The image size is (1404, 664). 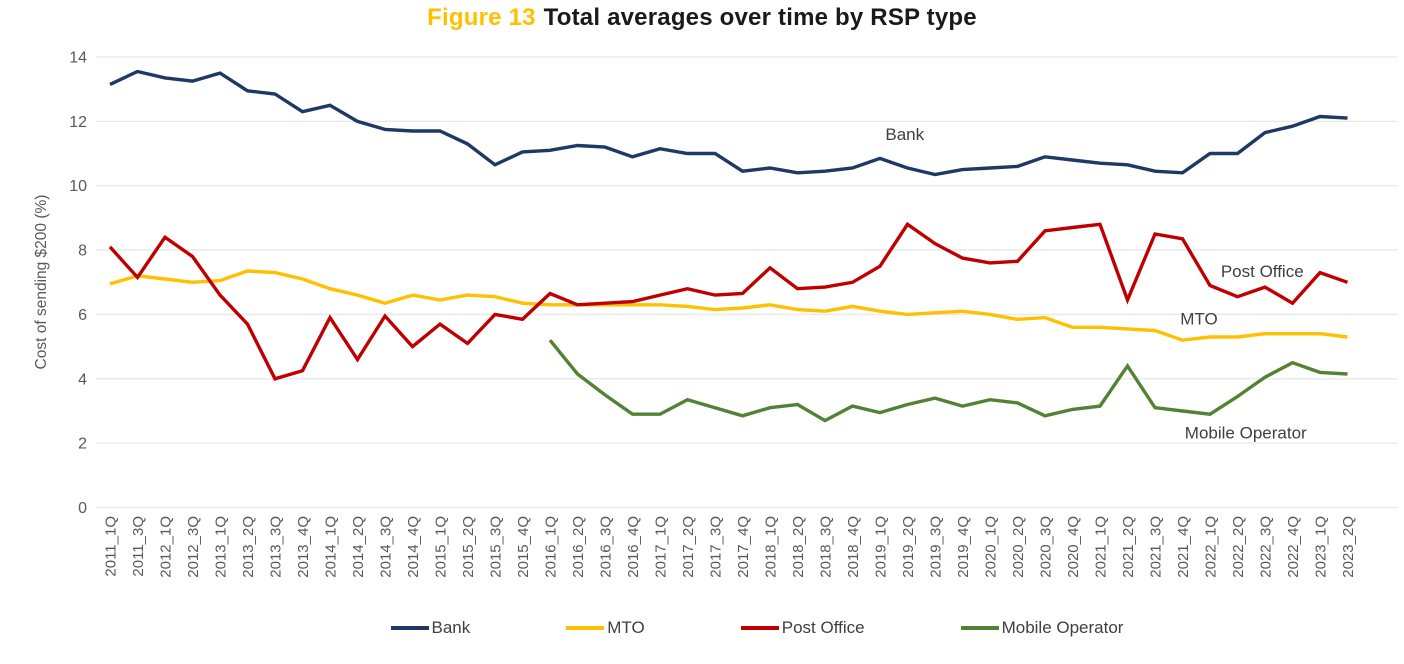 I want to click on x-tick-label: 2013_1Q, so click(x=221, y=547).